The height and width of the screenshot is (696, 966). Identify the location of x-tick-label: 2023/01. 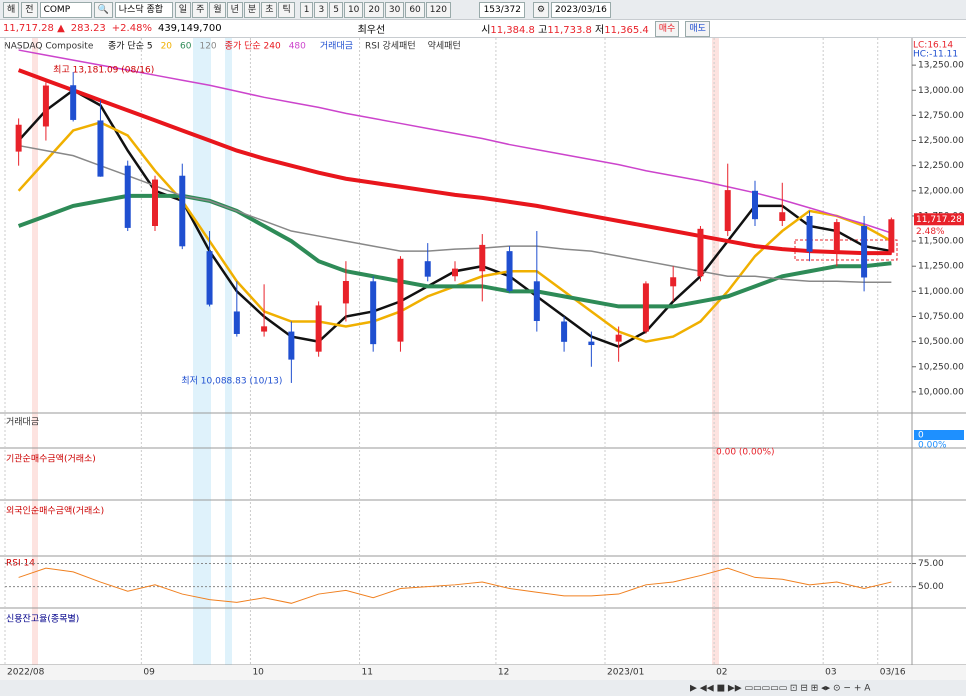
(625, 673).